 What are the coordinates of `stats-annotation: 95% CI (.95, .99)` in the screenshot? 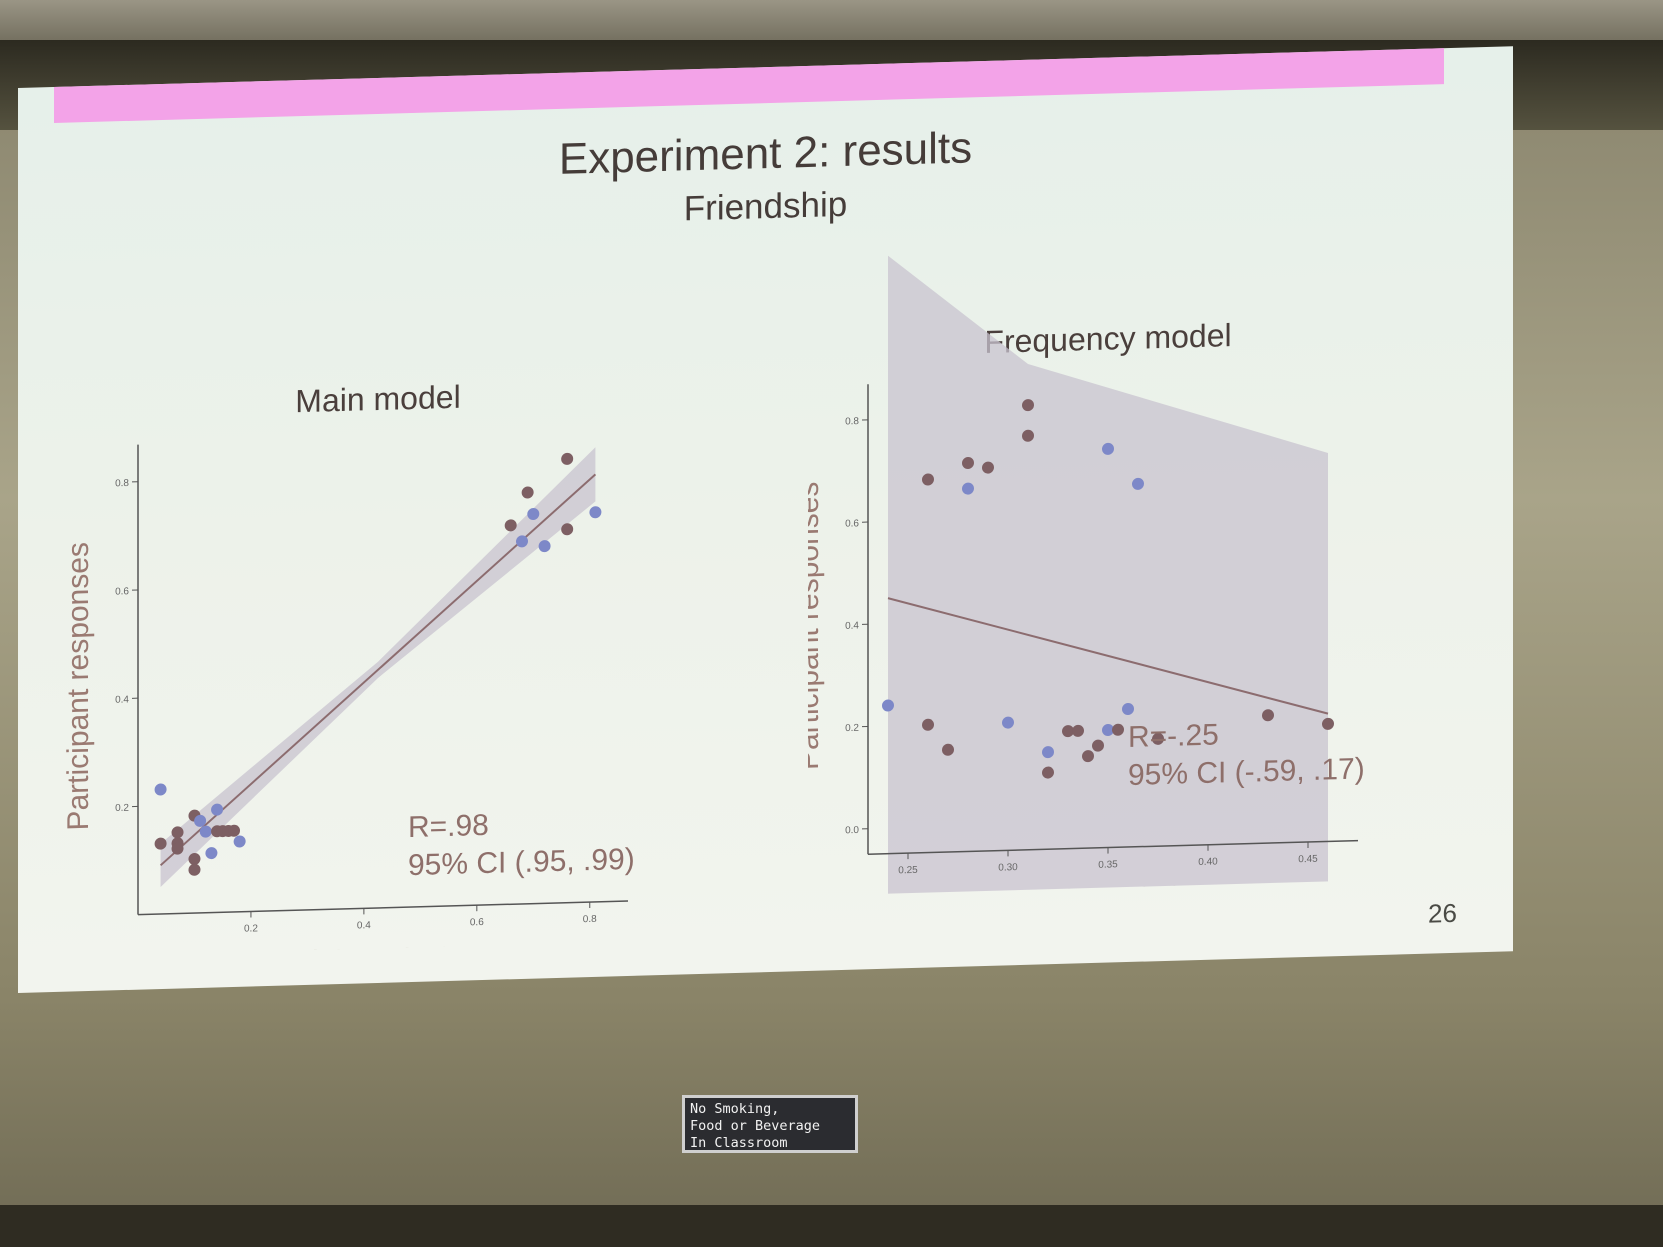 It's located at (521, 862).